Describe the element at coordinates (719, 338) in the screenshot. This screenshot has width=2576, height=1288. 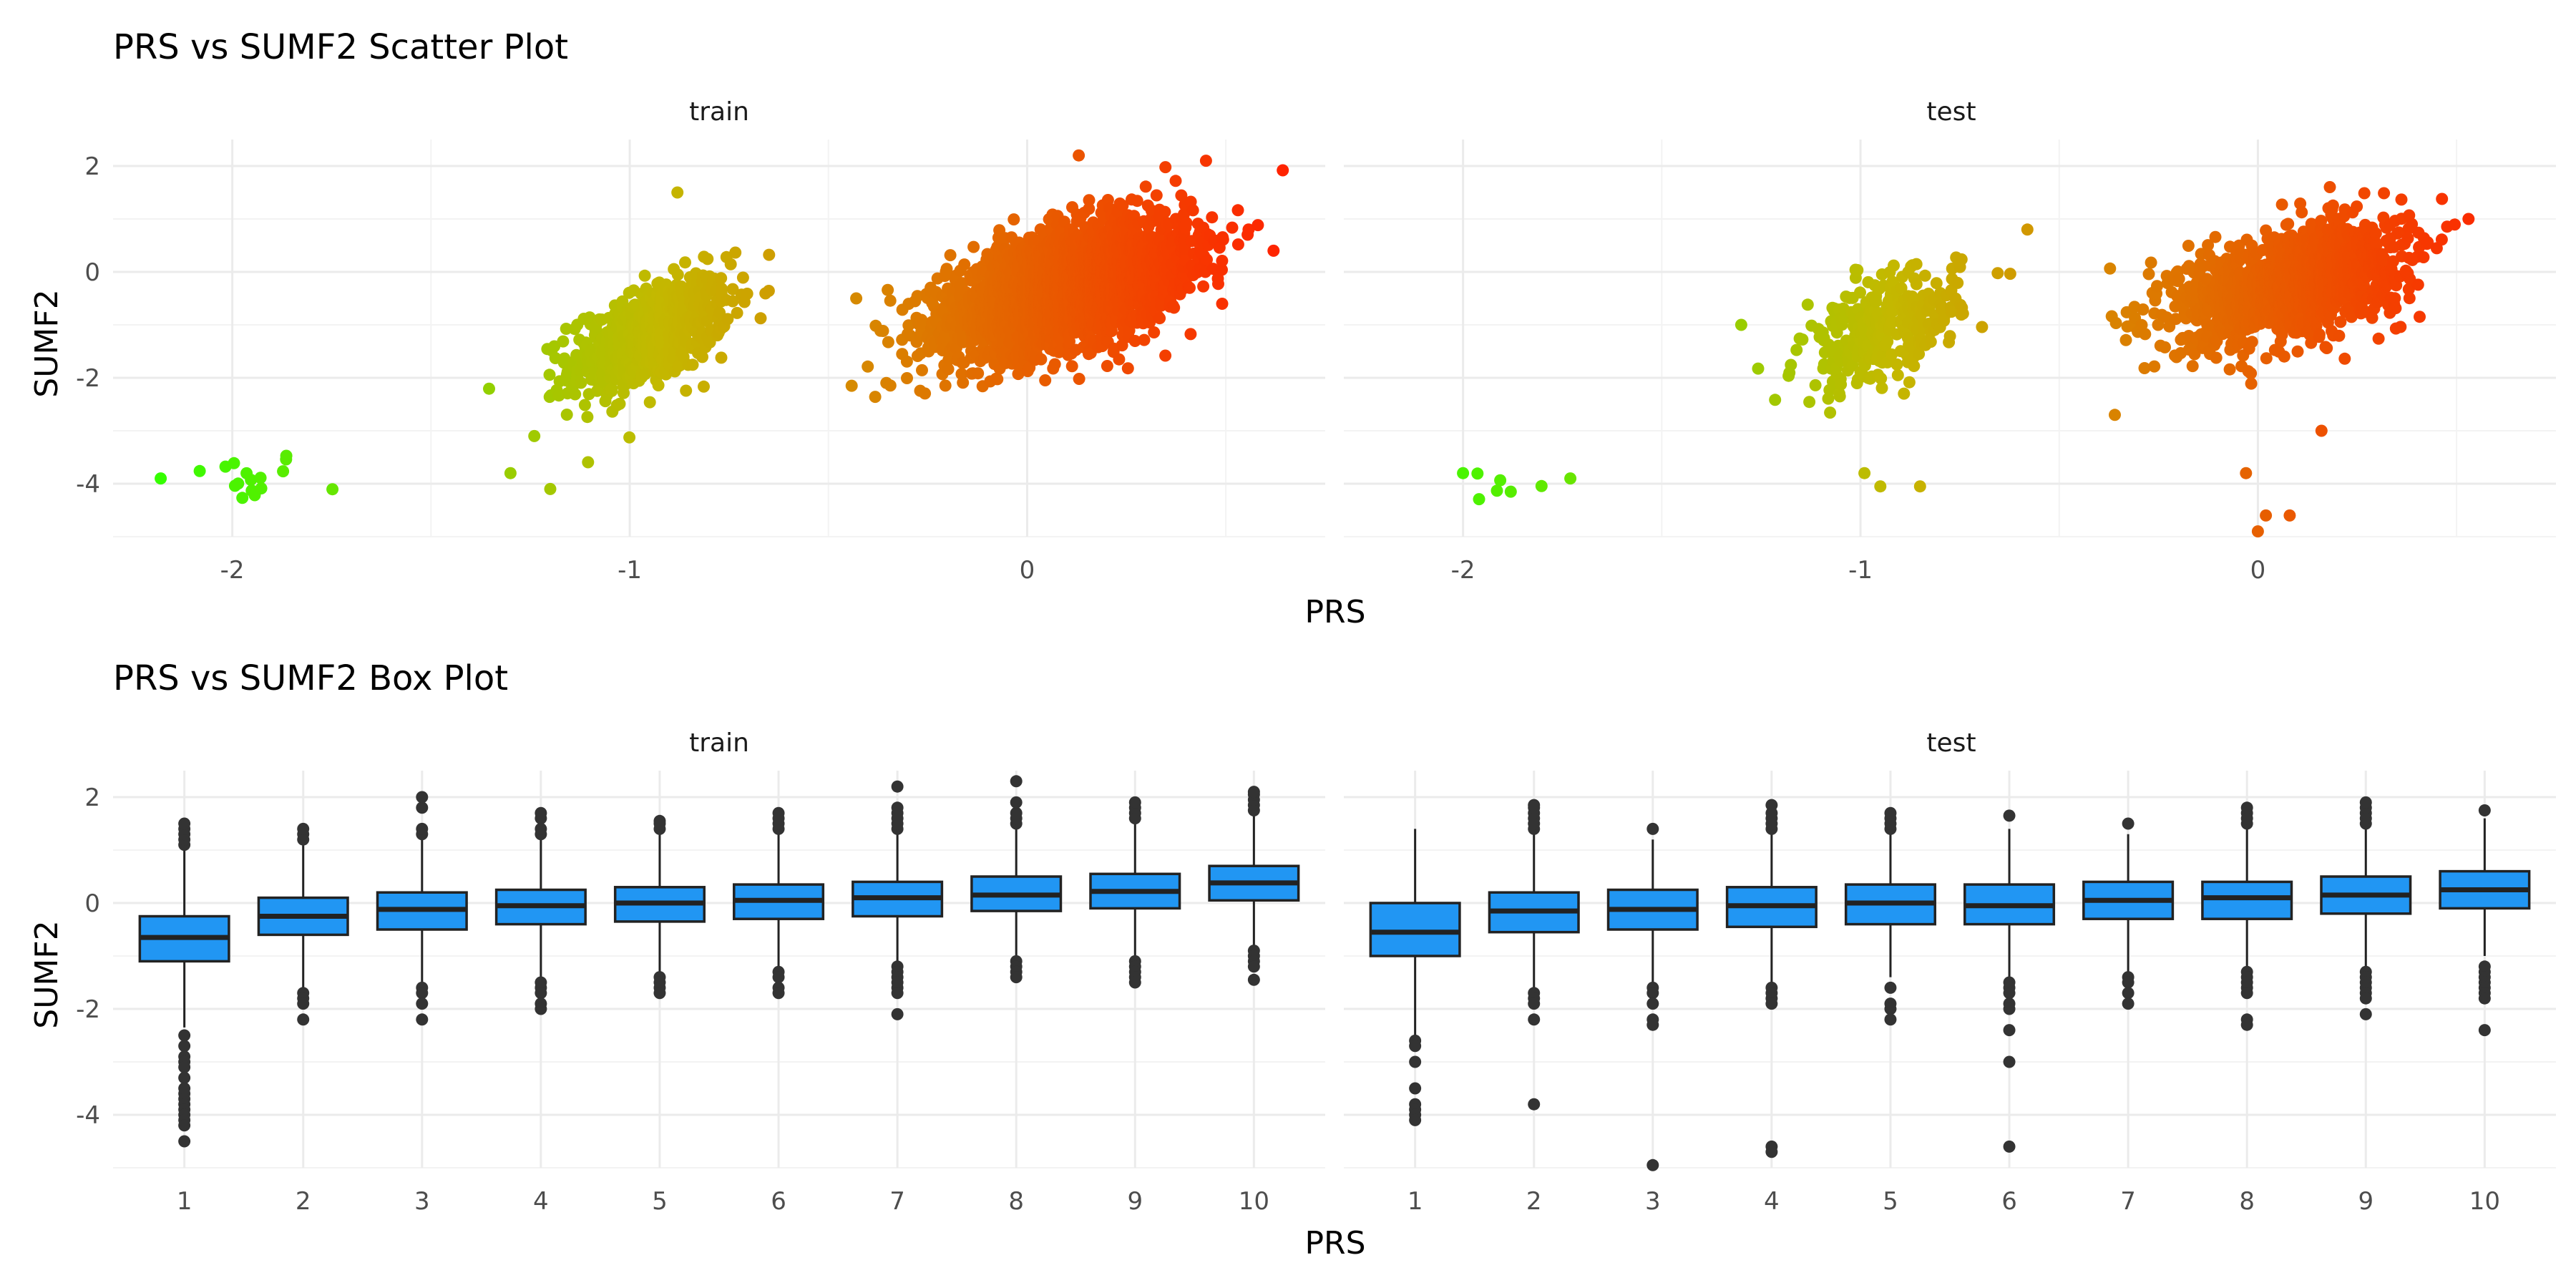
I see `scatter-panel-train` at that location.